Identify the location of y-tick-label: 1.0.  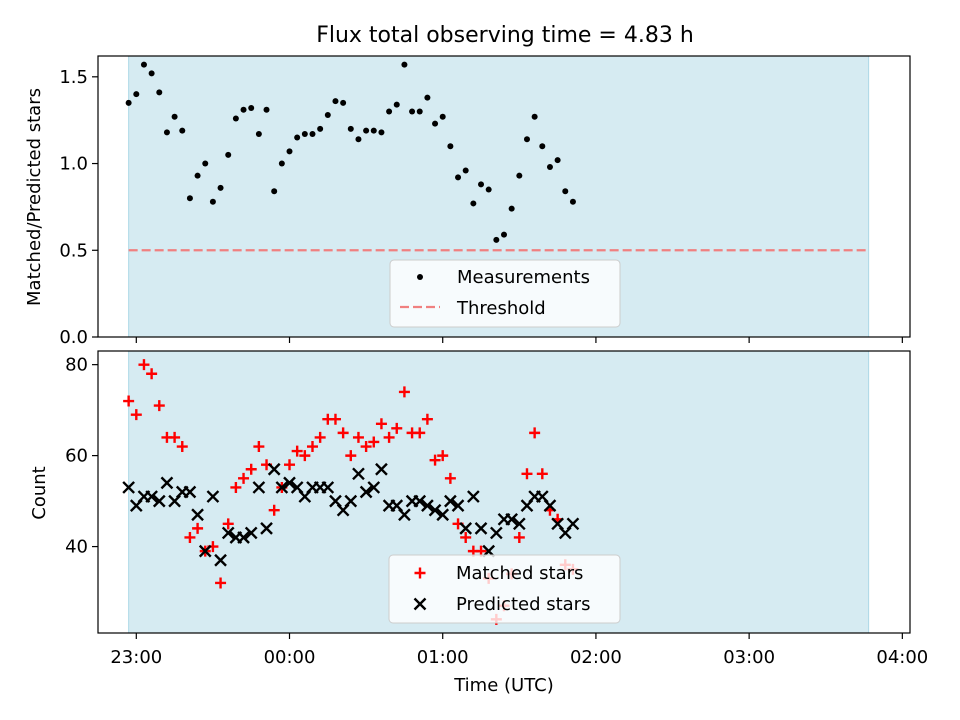
(73, 164).